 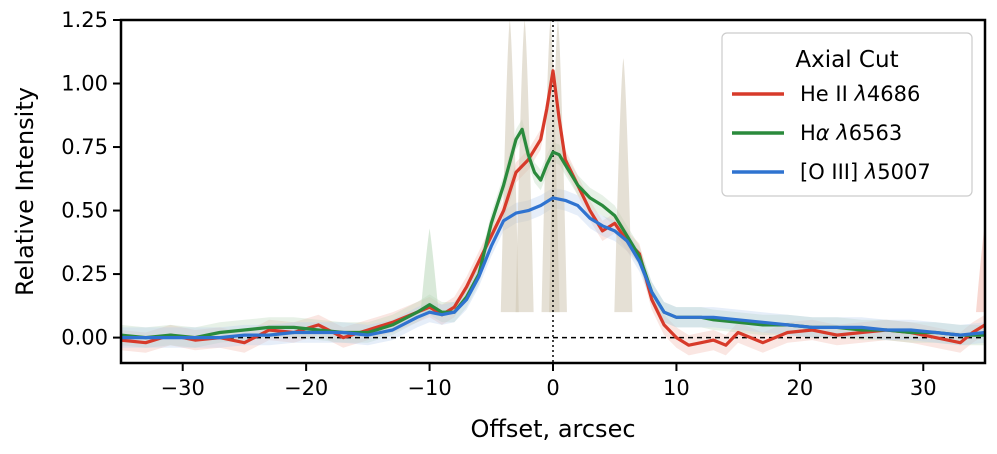 I want to click on x-tick-label: 30, so click(x=923, y=388).